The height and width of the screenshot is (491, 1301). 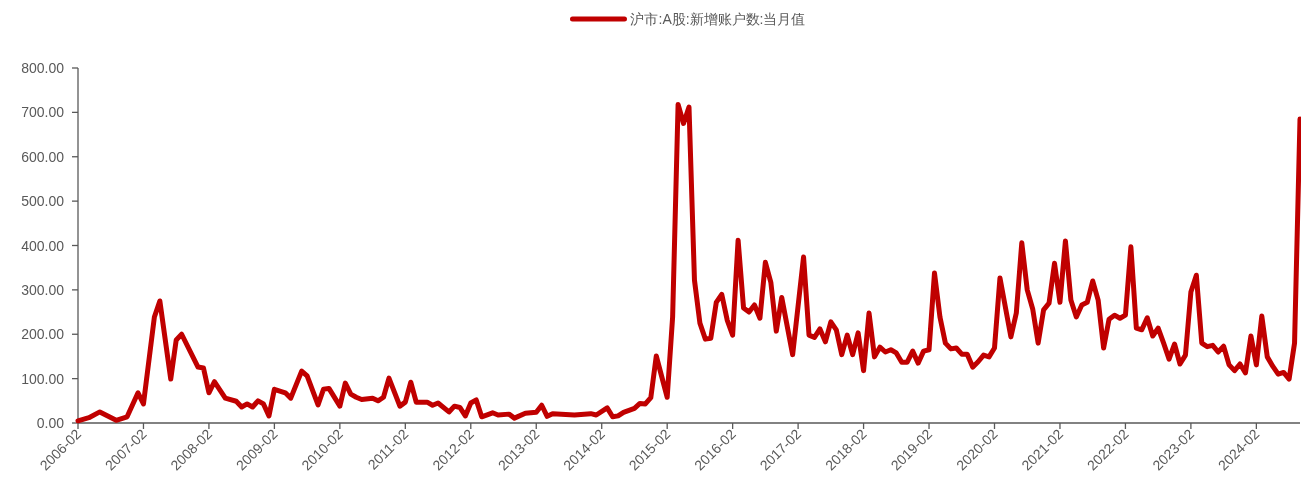 I want to click on y-tick-label: 400.00, so click(x=43, y=245).